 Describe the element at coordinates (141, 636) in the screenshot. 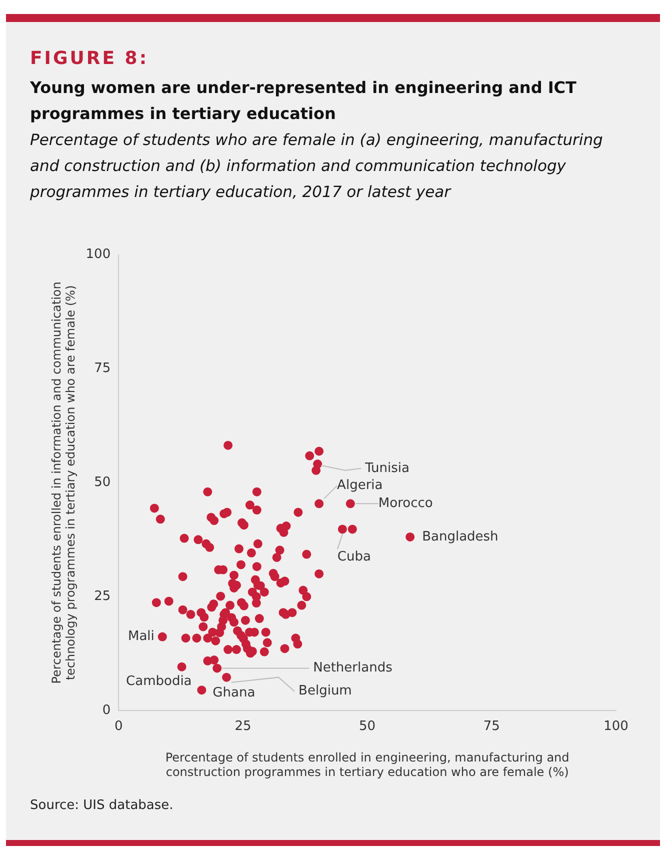

I see `annotation: Mali` at that location.